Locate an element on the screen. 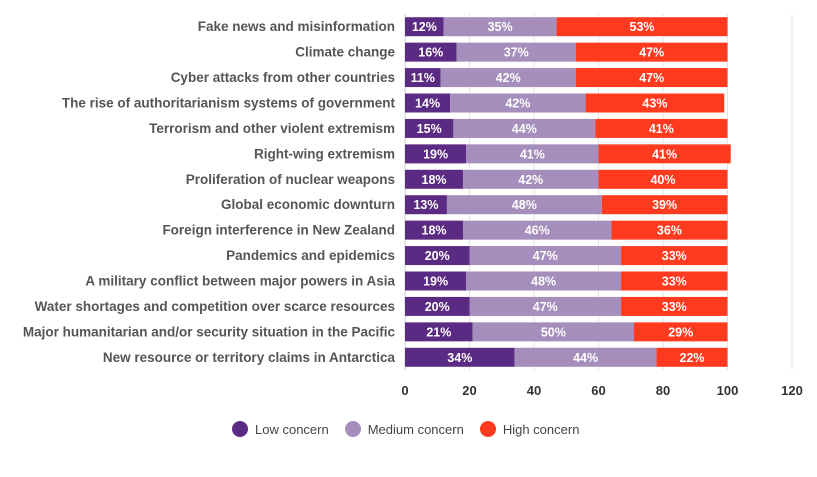  data-label-low: 21% is located at coordinates (438, 332).